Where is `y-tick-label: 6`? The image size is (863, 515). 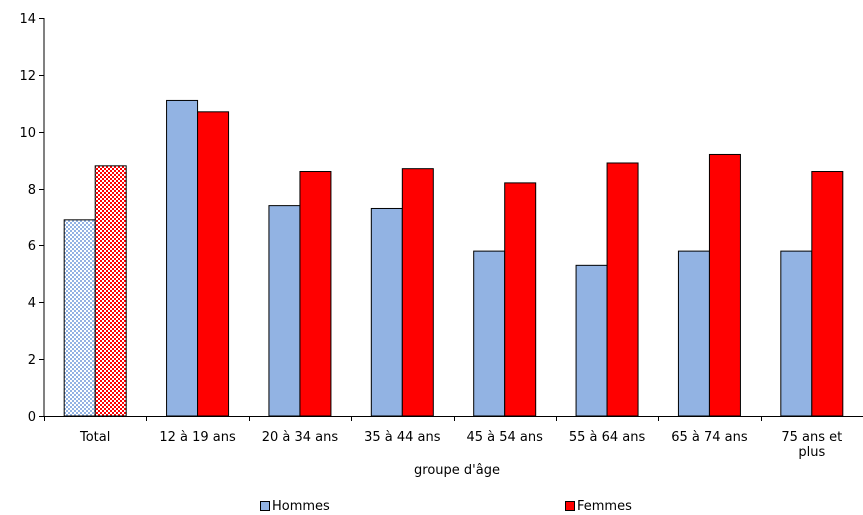 y-tick-label: 6 is located at coordinates (32, 246).